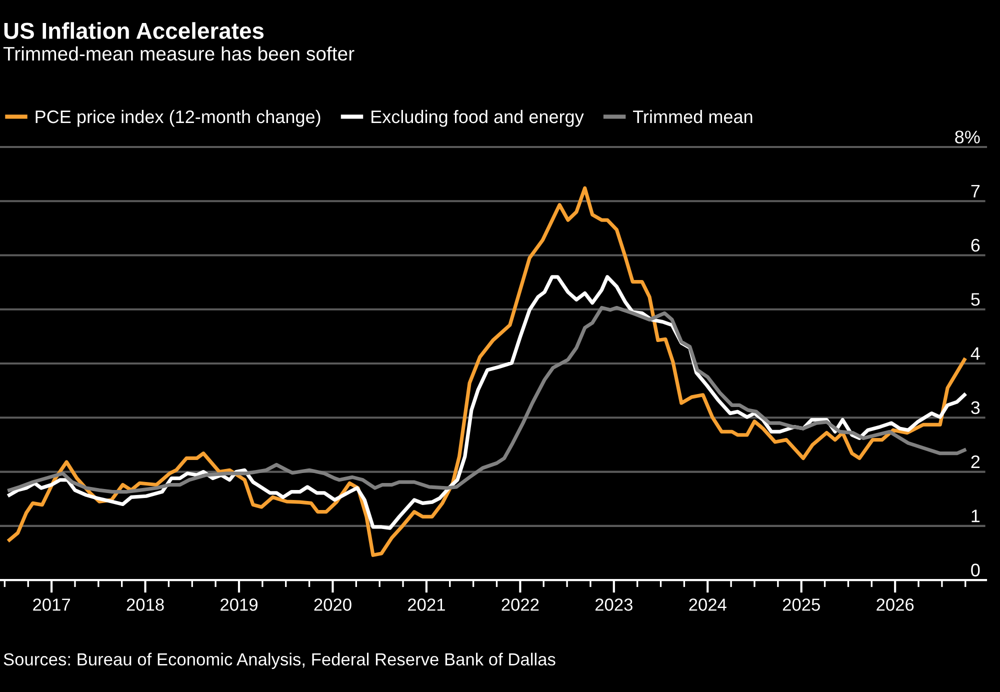 The image size is (1000, 692). What do you see at coordinates (975, 299) in the screenshot?
I see `y-tick-label: 5` at bounding box center [975, 299].